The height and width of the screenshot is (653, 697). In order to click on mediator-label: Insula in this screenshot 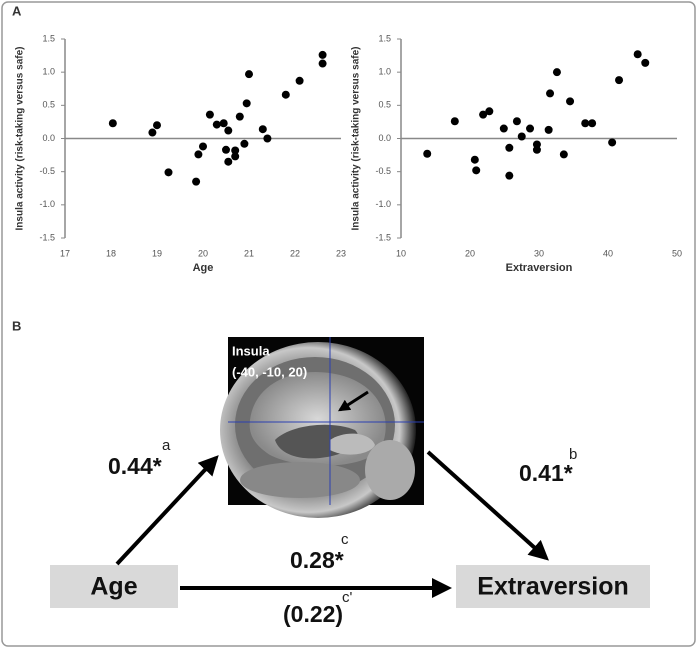, I will do `click(251, 350)`.